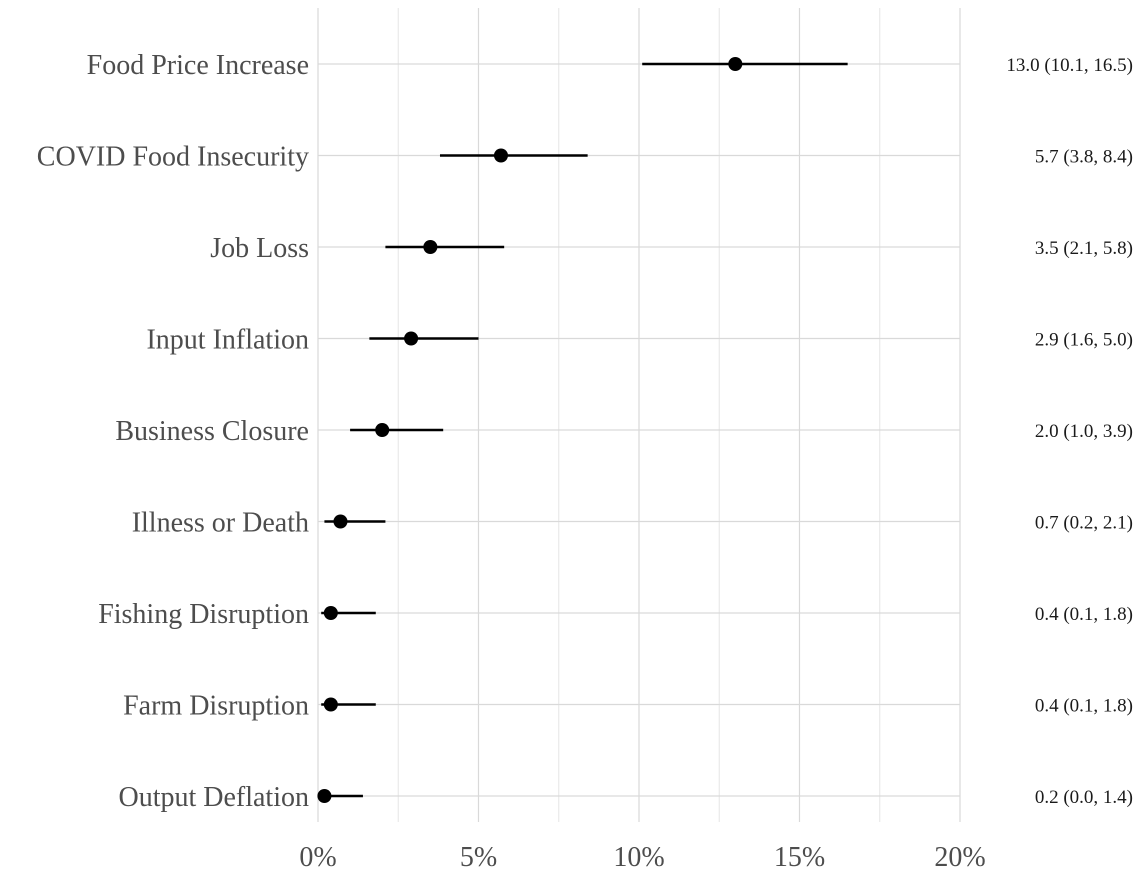  Describe the element at coordinates (478, 857) in the screenshot. I see `x-tick-label: 5%` at that location.